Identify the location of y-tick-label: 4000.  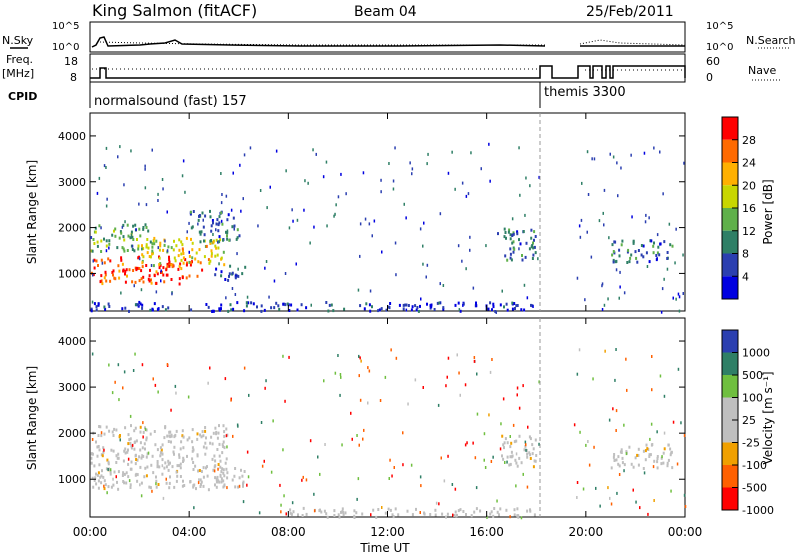
(72, 136).